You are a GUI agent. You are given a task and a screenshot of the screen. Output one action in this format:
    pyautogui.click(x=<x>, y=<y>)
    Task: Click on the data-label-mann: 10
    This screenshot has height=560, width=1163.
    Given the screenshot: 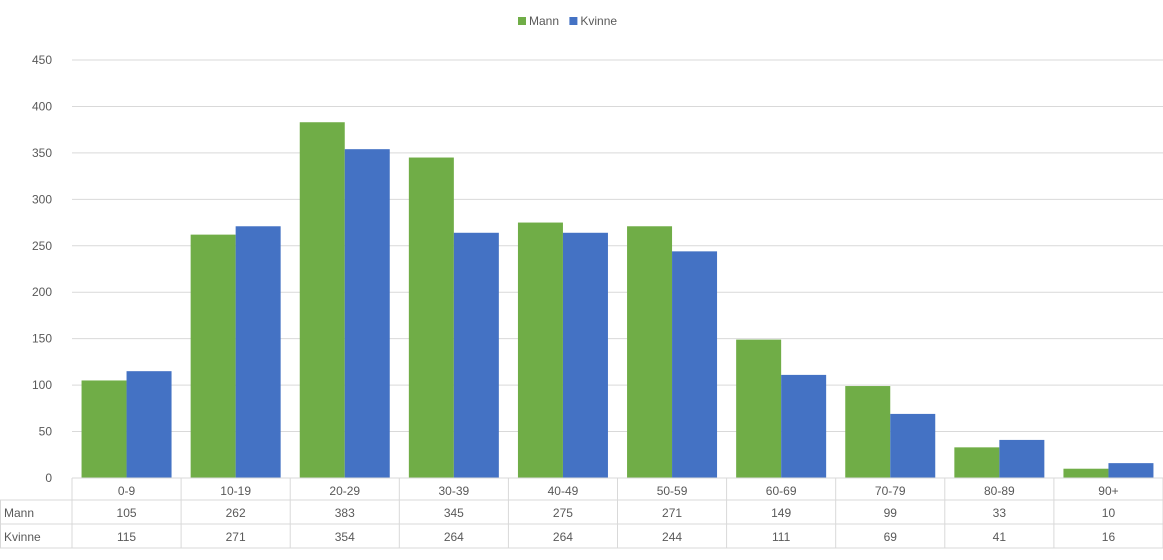 What is the action you would take?
    pyautogui.click(x=1109, y=513)
    